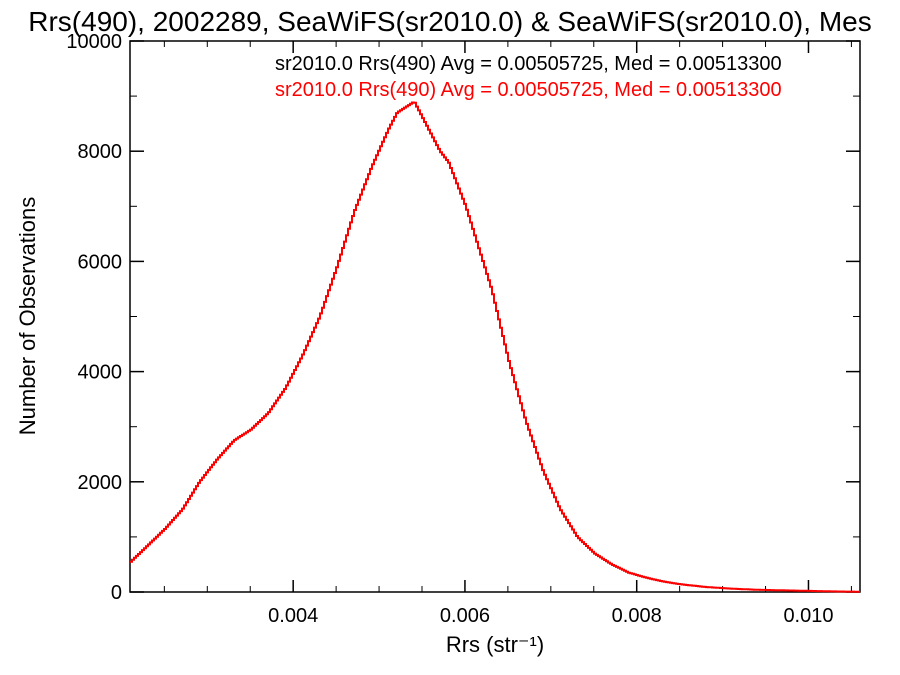 The image size is (900, 675). What do you see at coordinates (100, 262) in the screenshot?
I see `y-tick-label: 6000` at bounding box center [100, 262].